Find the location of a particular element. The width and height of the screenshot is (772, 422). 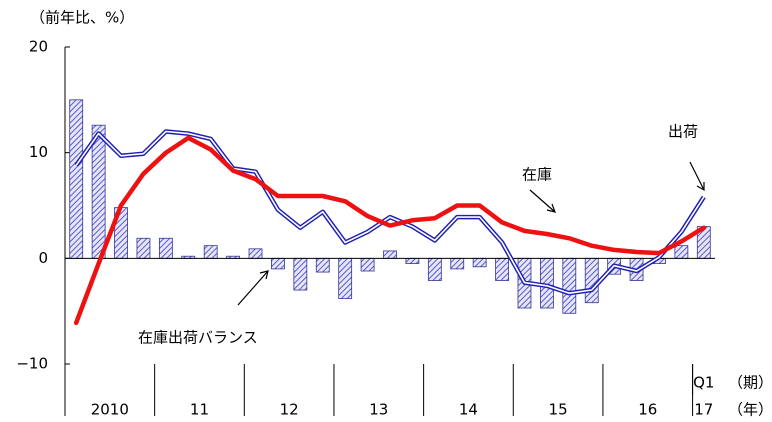

year-label: 13 is located at coordinates (378, 410).